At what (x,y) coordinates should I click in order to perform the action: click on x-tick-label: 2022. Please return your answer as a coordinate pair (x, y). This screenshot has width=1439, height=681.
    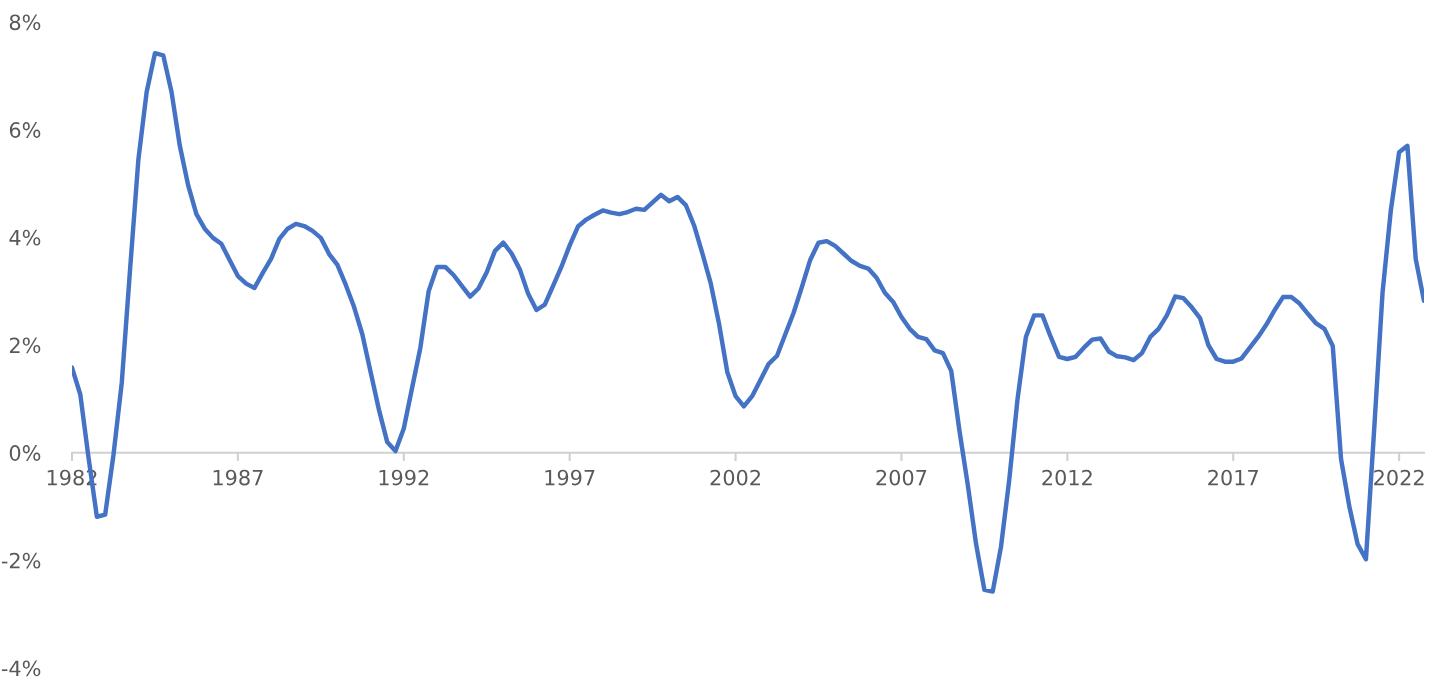
    Looking at the image, I should click on (1399, 477).